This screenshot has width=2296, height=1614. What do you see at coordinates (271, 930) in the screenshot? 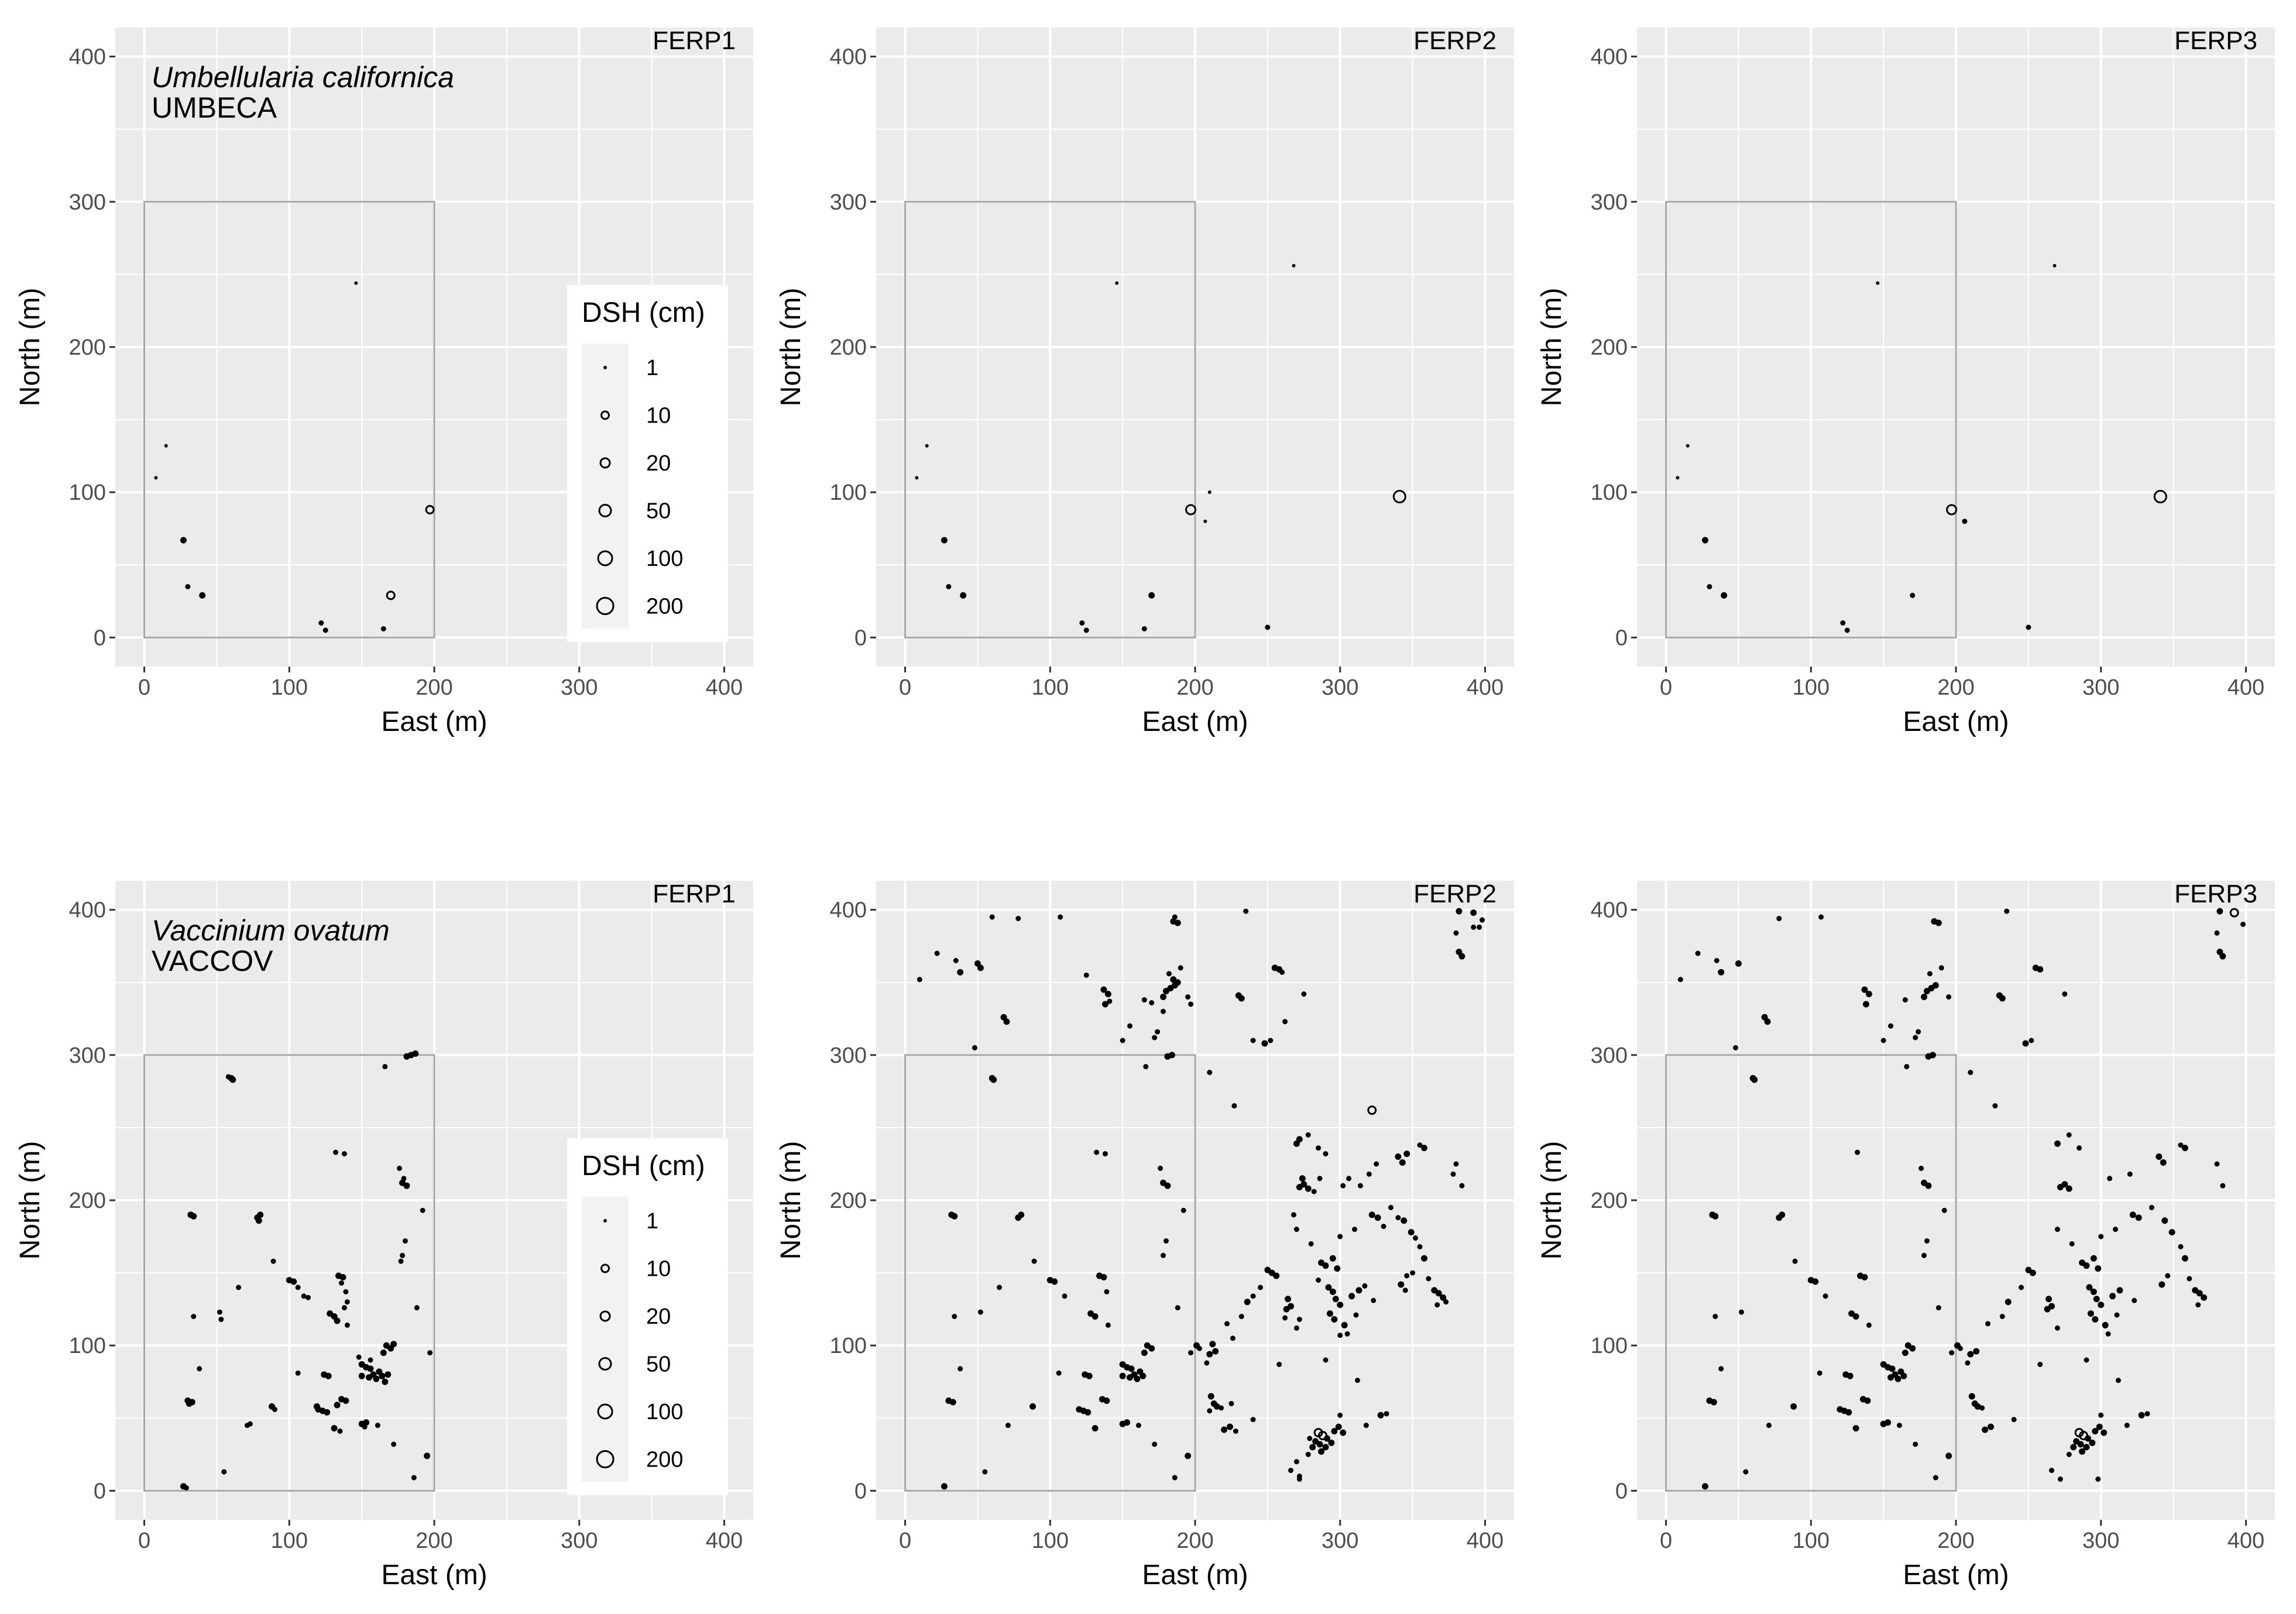
I see `species-name: Vaccinium ovatum` at bounding box center [271, 930].